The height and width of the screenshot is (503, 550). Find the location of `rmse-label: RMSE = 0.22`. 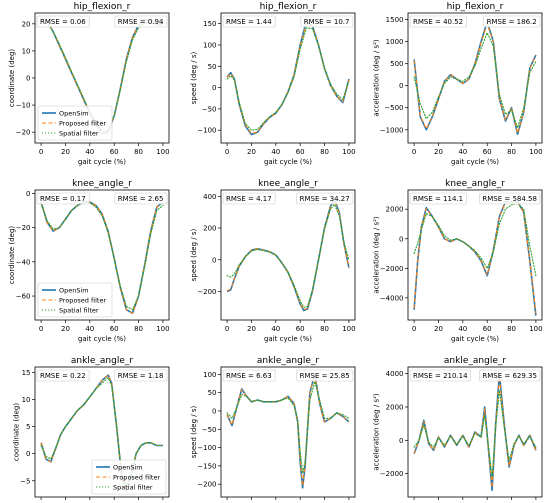

rmse-label: RMSE = 0.22 is located at coordinates (63, 376).